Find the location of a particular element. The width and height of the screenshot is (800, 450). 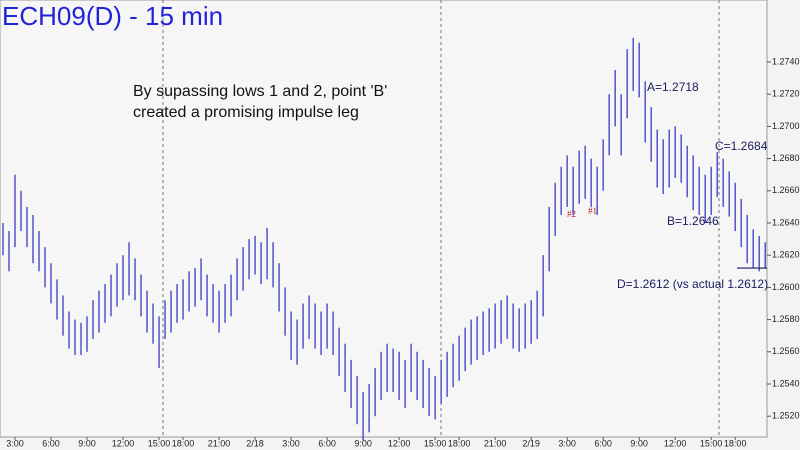

y-tick-label: 1.2580 is located at coordinates (786, 319).